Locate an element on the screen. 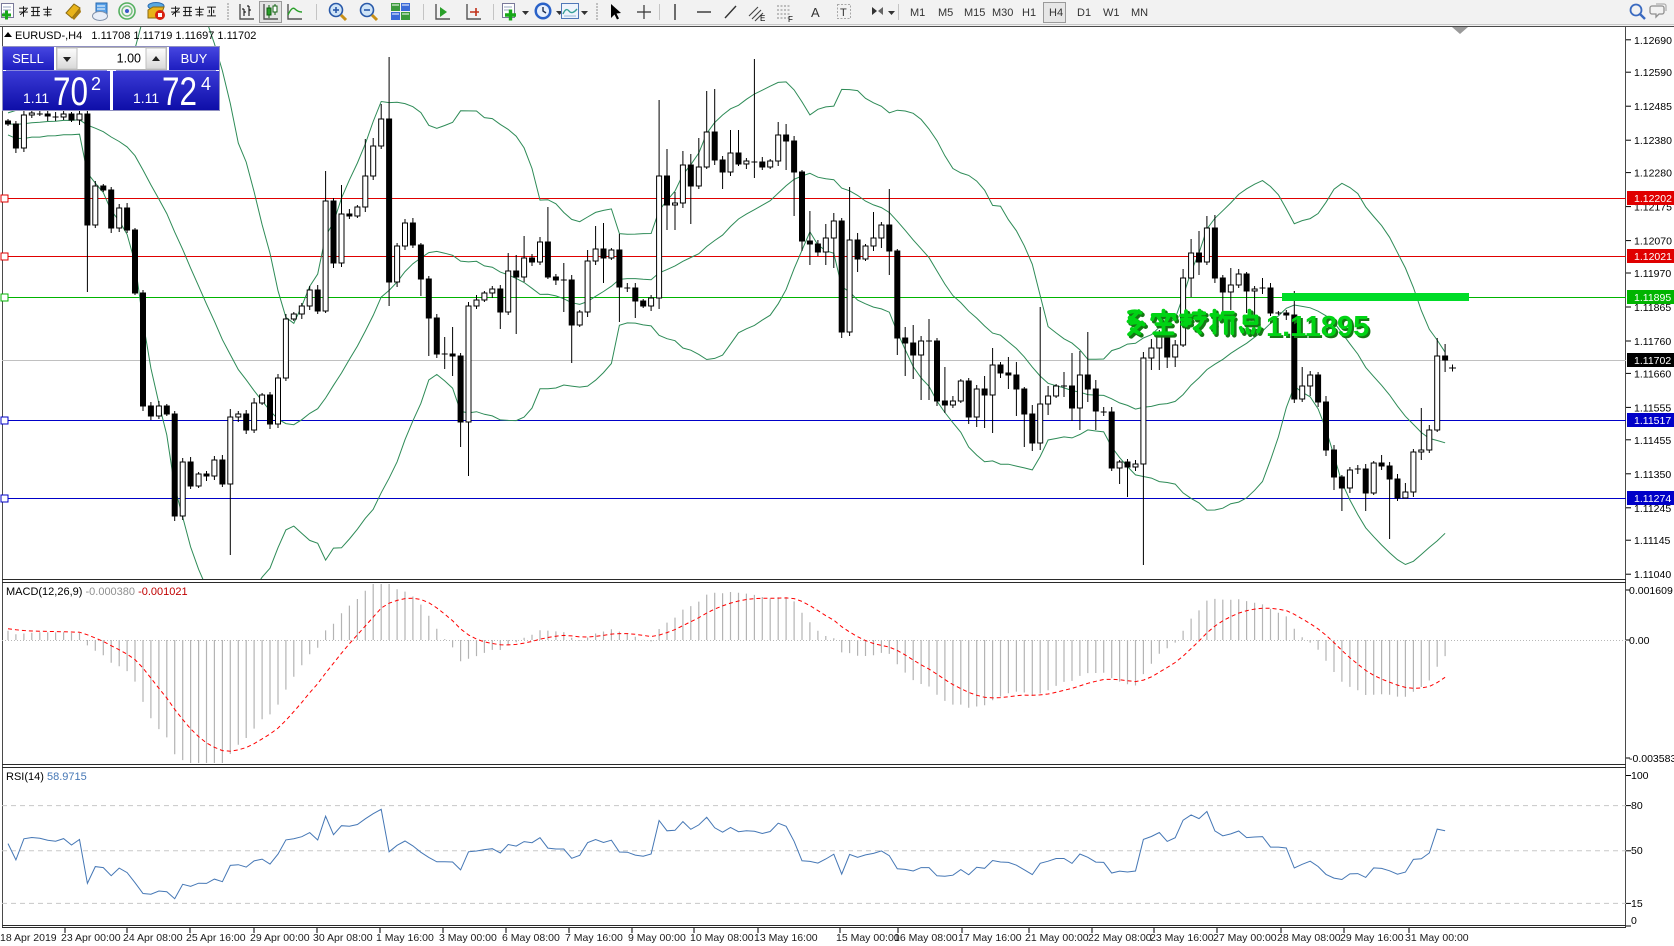 Image resolution: width=1674 pixels, height=946 pixels. svg-text: 1.00 is located at coordinates (129, 59).